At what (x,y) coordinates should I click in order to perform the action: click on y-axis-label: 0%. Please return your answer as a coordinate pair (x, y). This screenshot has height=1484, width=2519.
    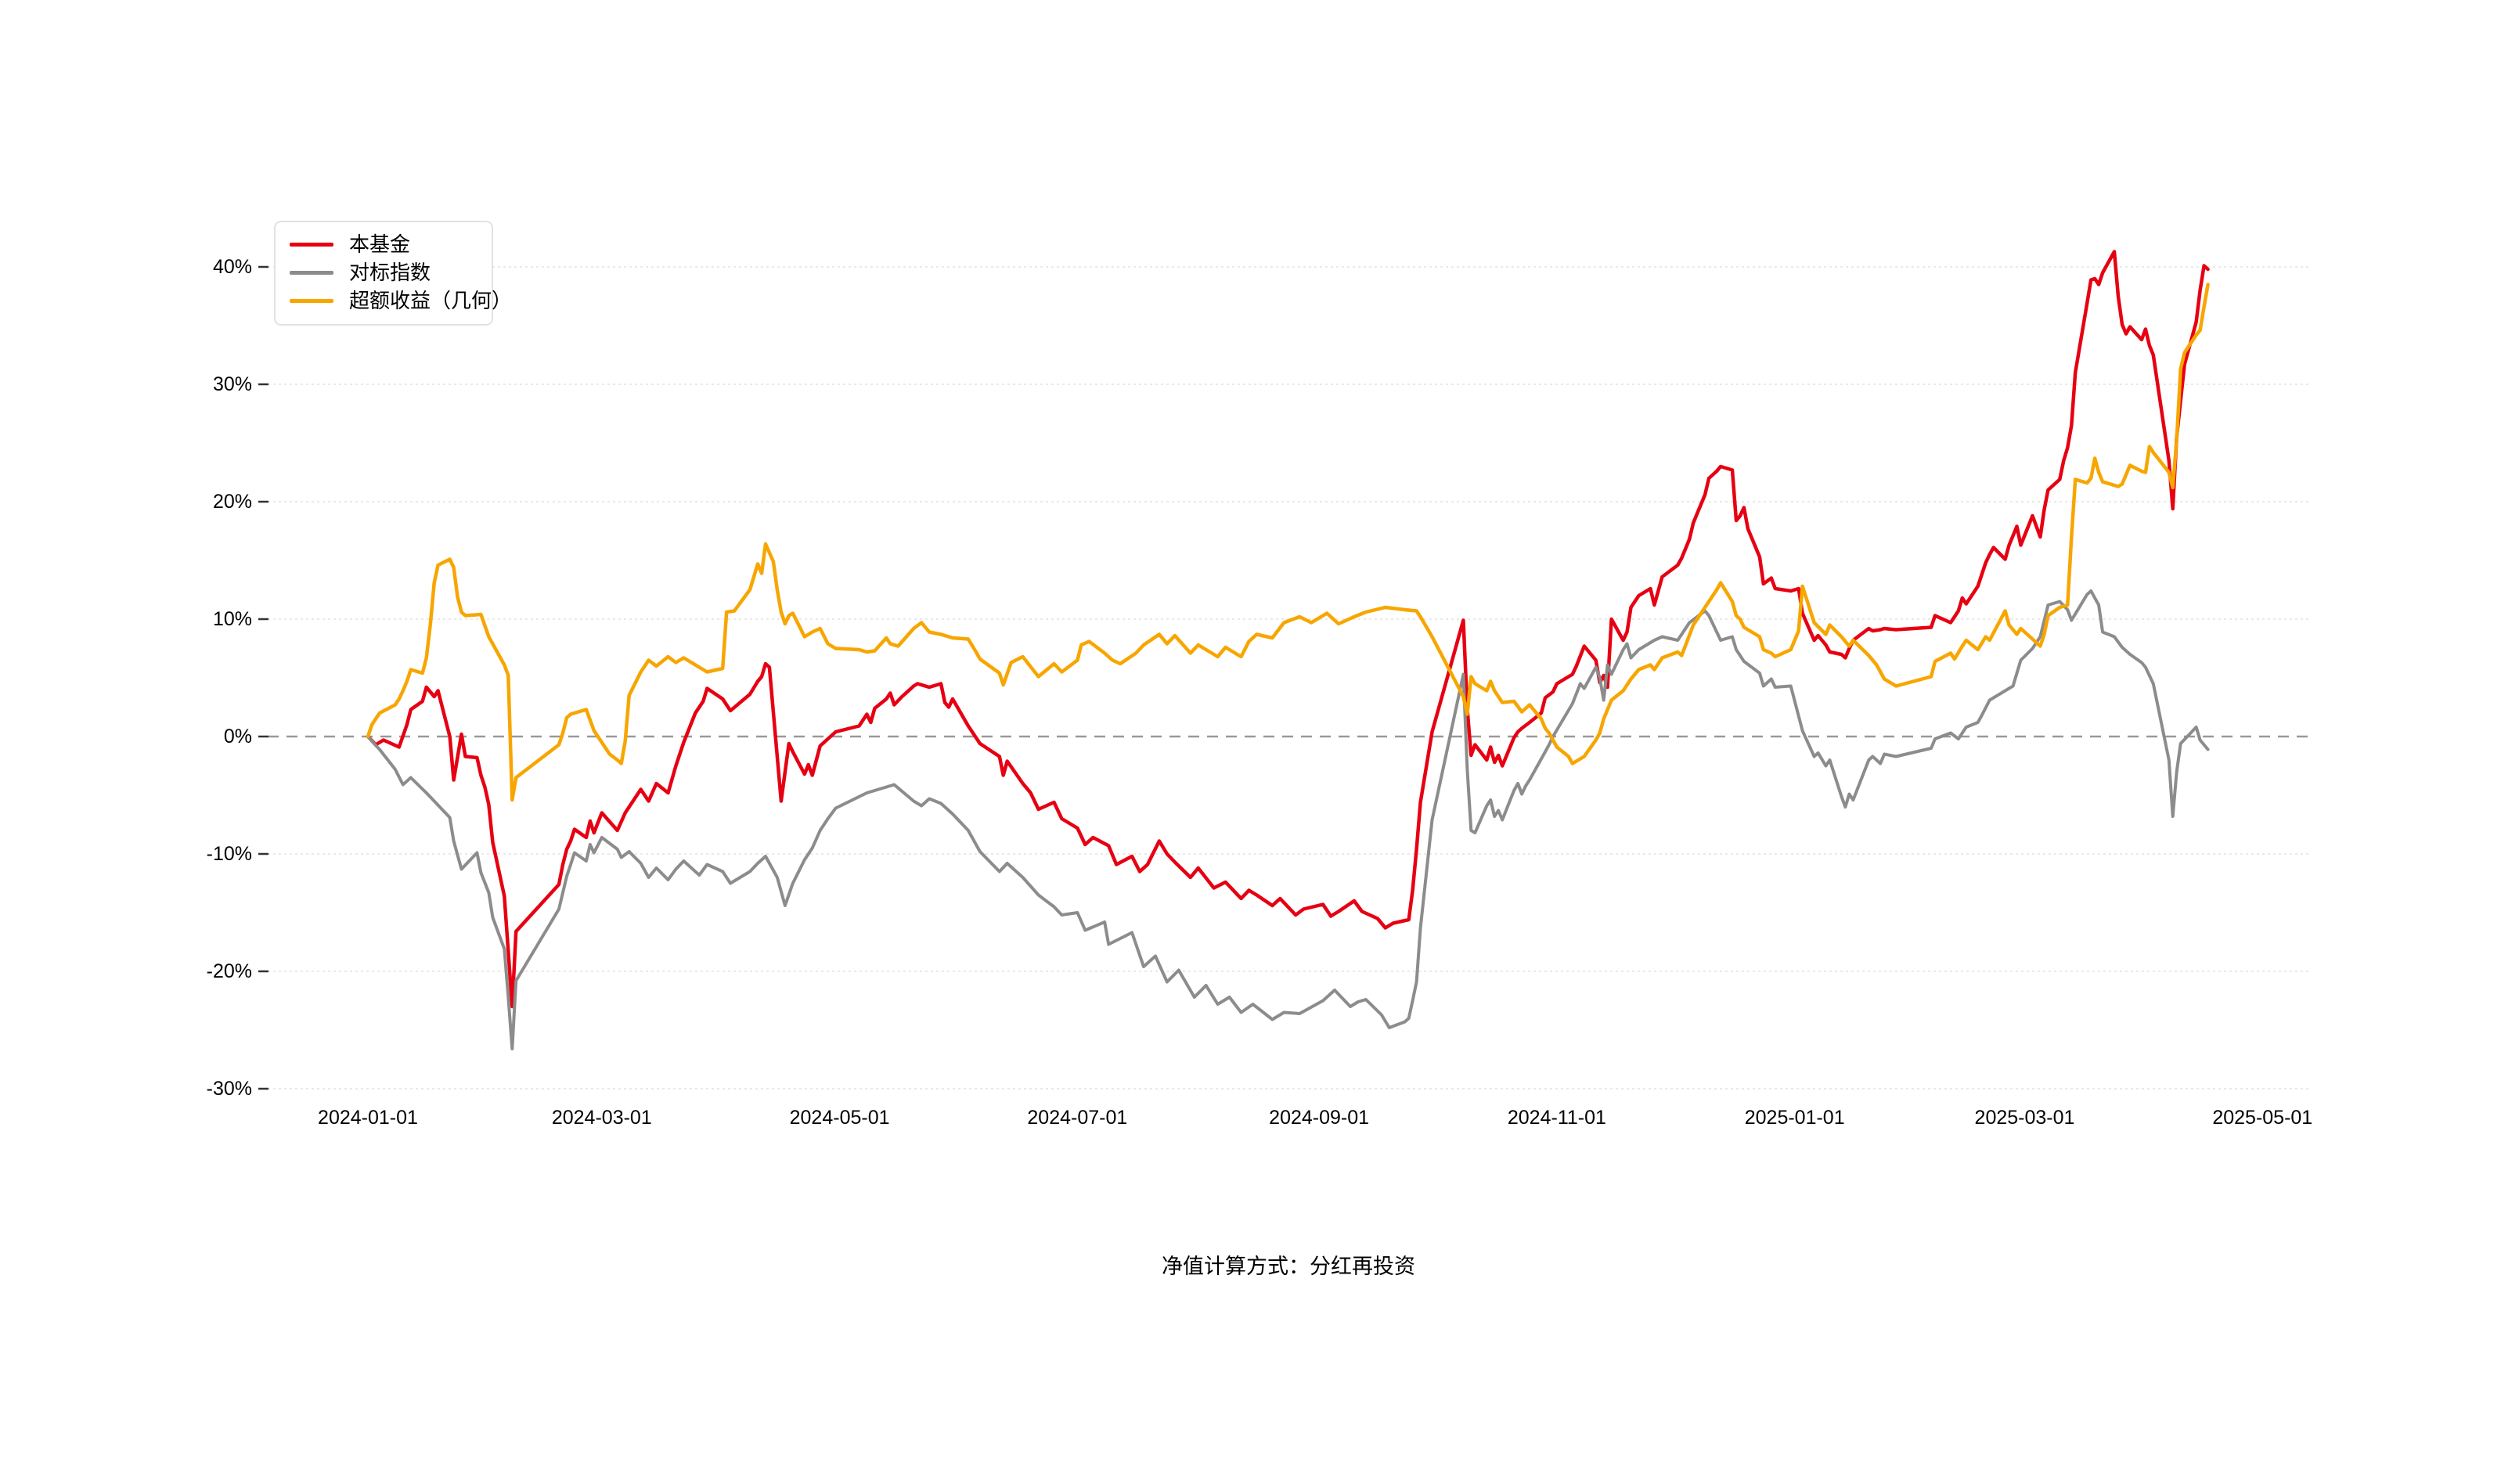
    Looking at the image, I should click on (238, 736).